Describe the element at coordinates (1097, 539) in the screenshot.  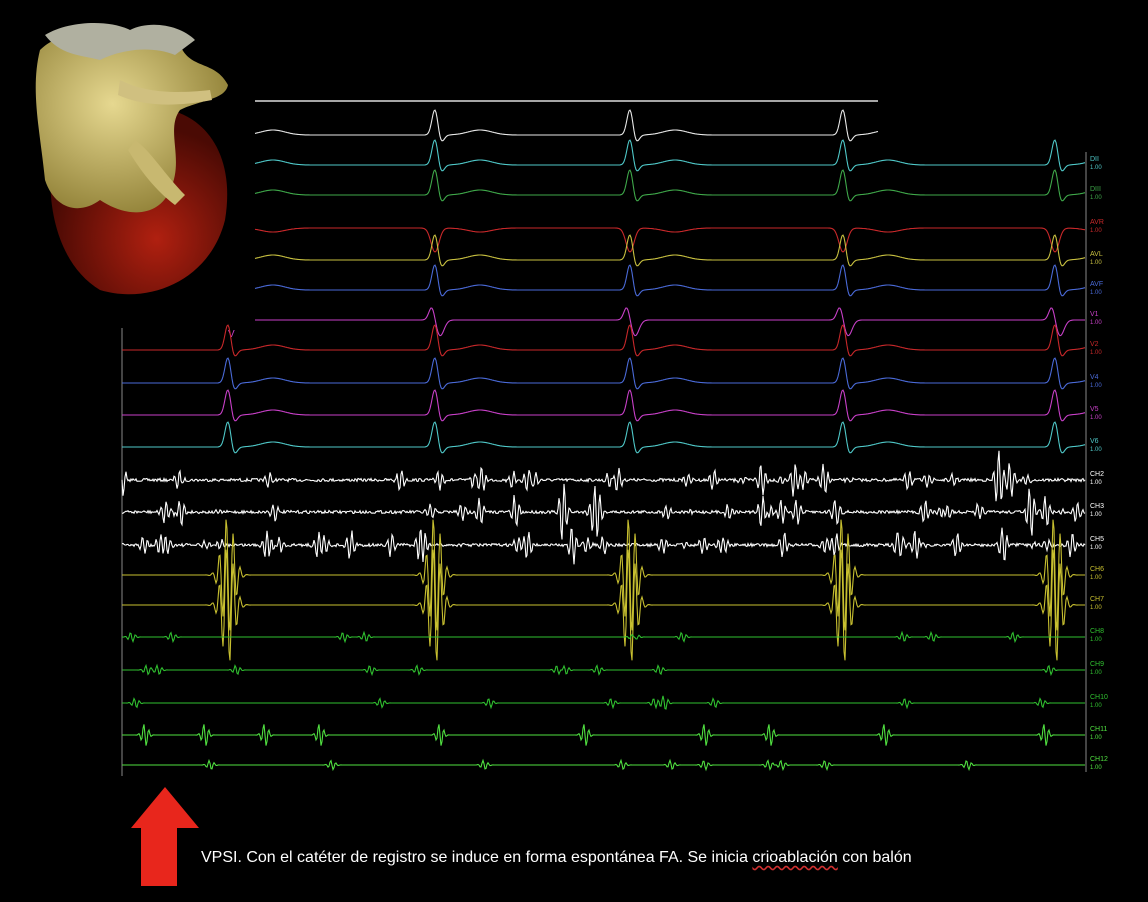
I see `channel-label: CH5` at that location.